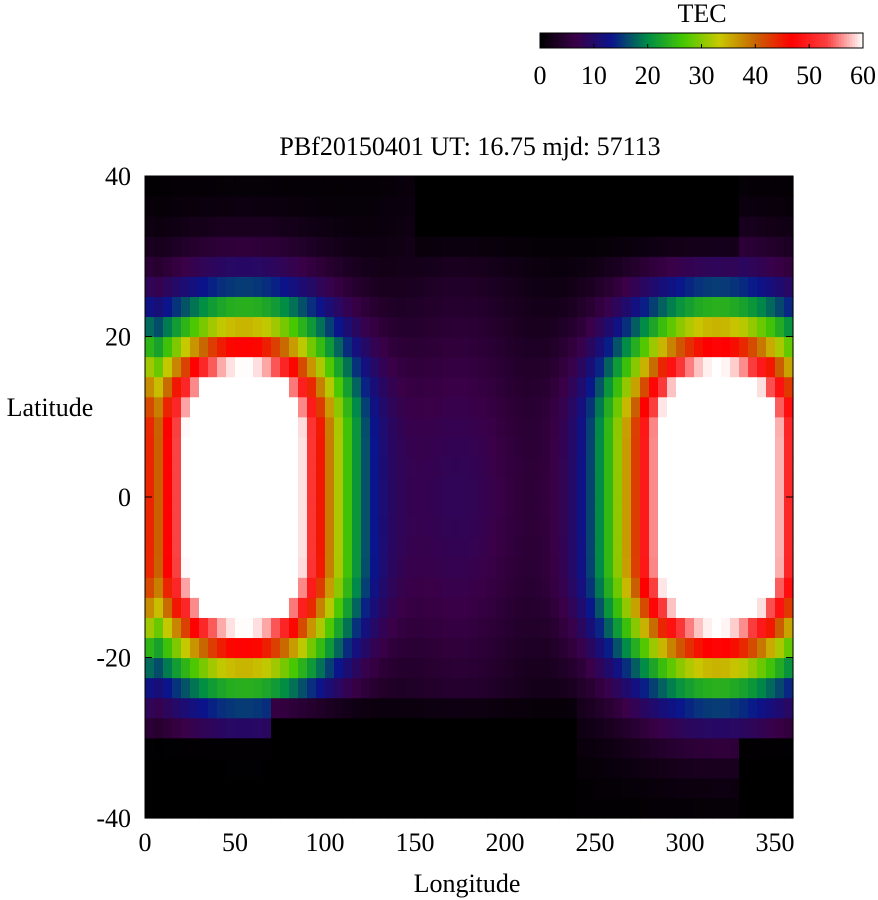 Image resolution: width=878 pixels, height=900 pixels. What do you see at coordinates (325, 842) in the screenshot?
I see `x-tick-label: 100` at bounding box center [325, 842].